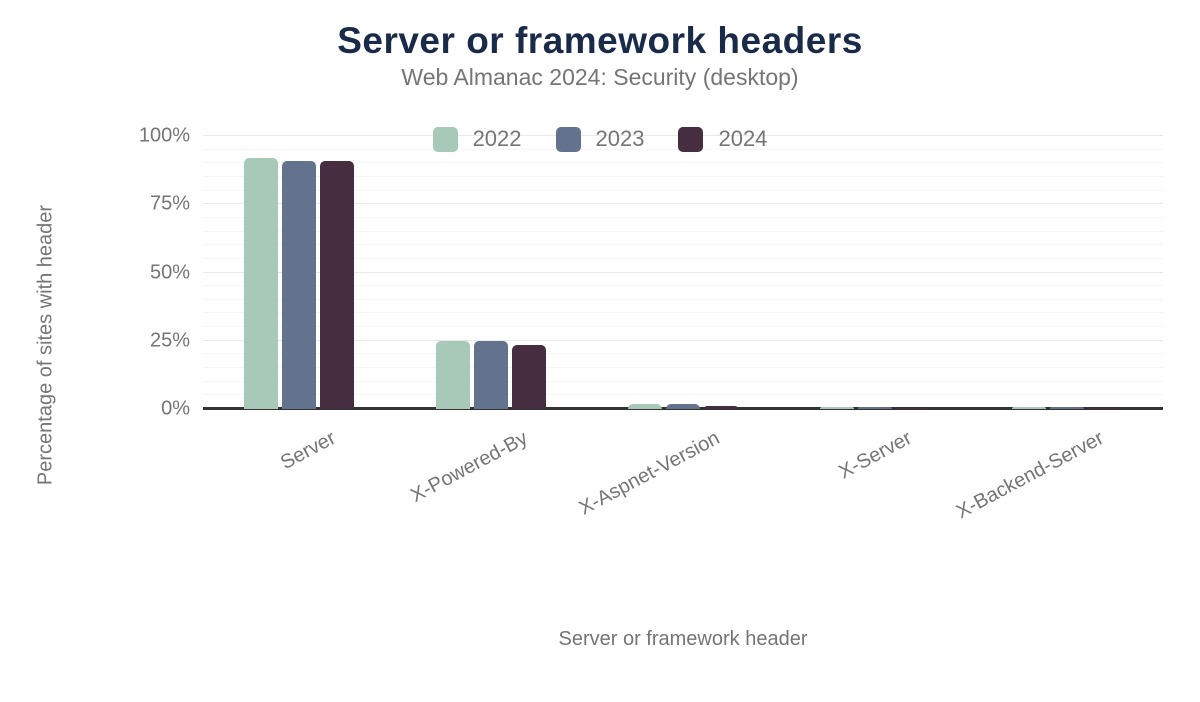 The image size is (1200, 702). Describe the element at coordinates (308, 451) in the screenshot. I see `x-category-label: Server` at that location.